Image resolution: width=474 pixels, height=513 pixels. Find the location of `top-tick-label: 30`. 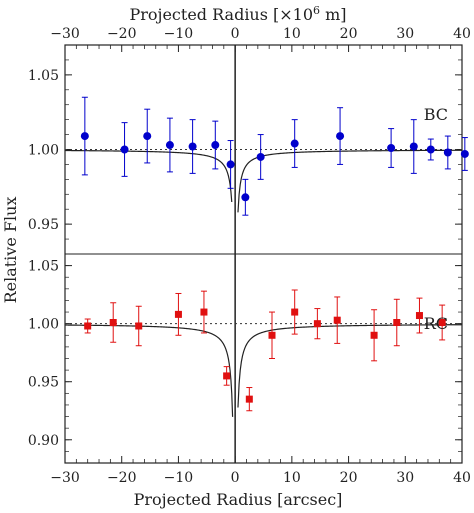

top-tick-label: 30 is located at coordinates (405, 34).